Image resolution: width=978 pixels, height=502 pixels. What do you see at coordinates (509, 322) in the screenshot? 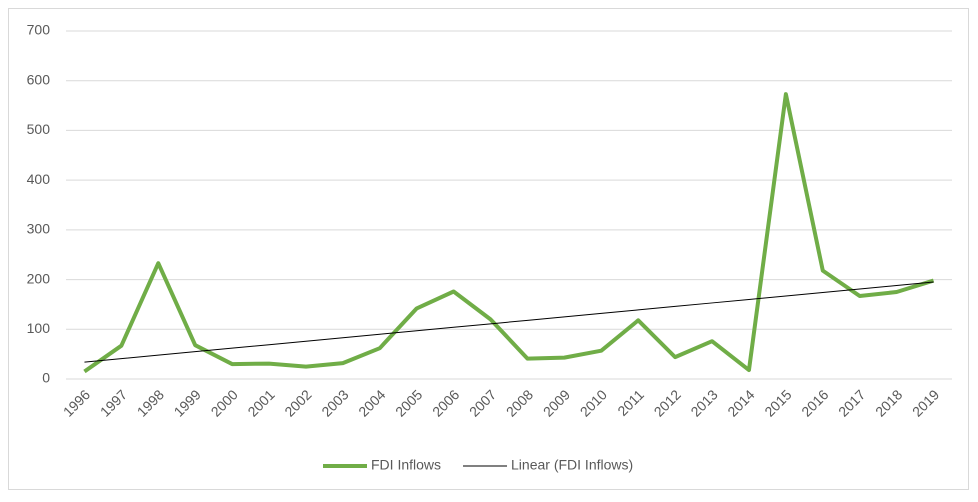
I see `trend-line` at bounding box center [509, 322].